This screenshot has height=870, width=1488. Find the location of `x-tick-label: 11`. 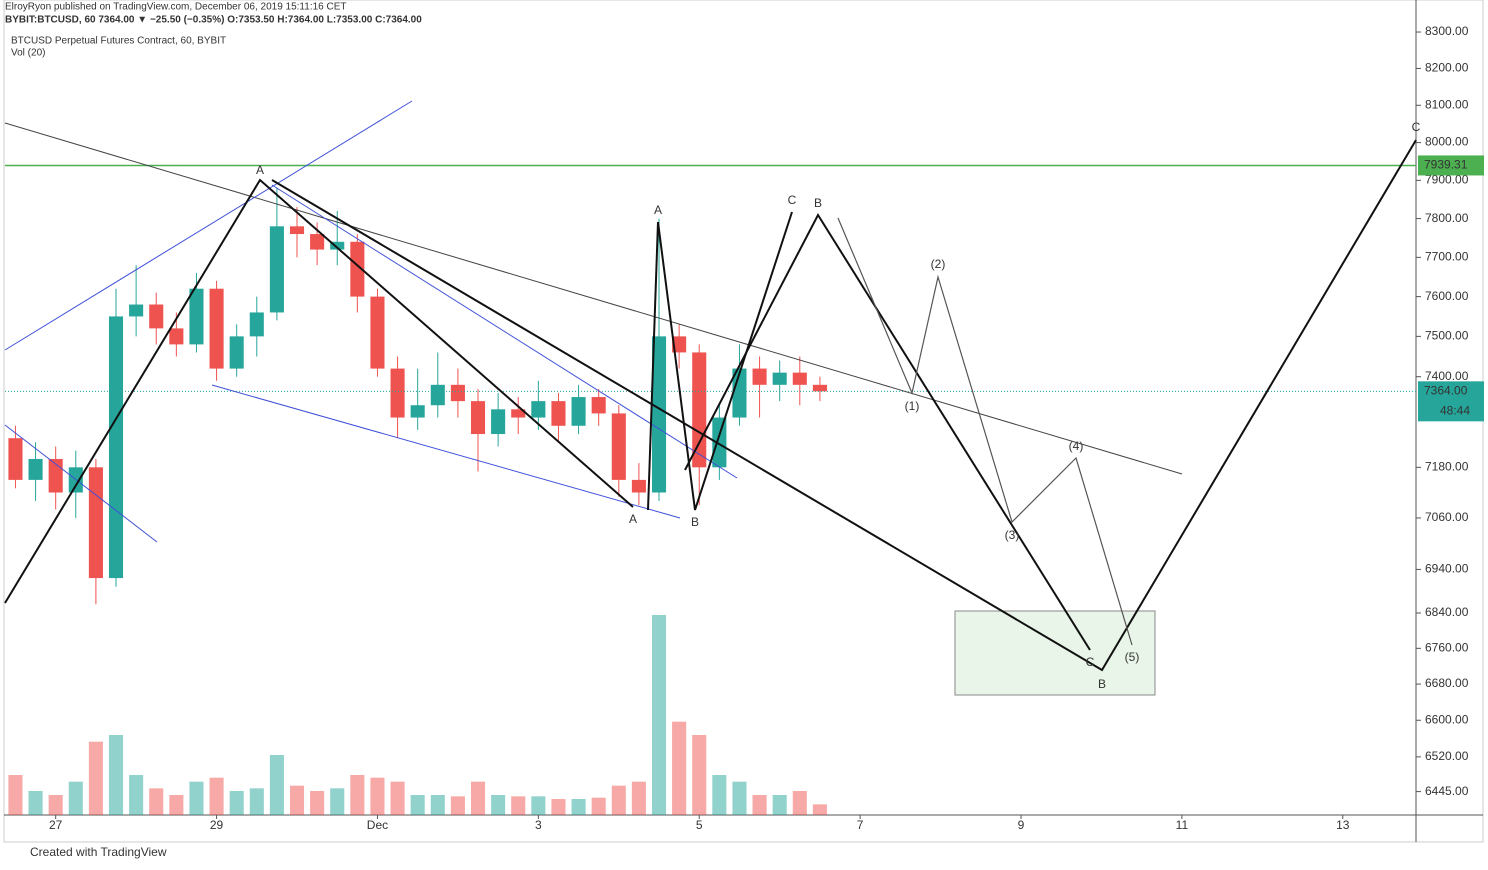

x-tick-label: 11 is located at coordinates (1182, 825).